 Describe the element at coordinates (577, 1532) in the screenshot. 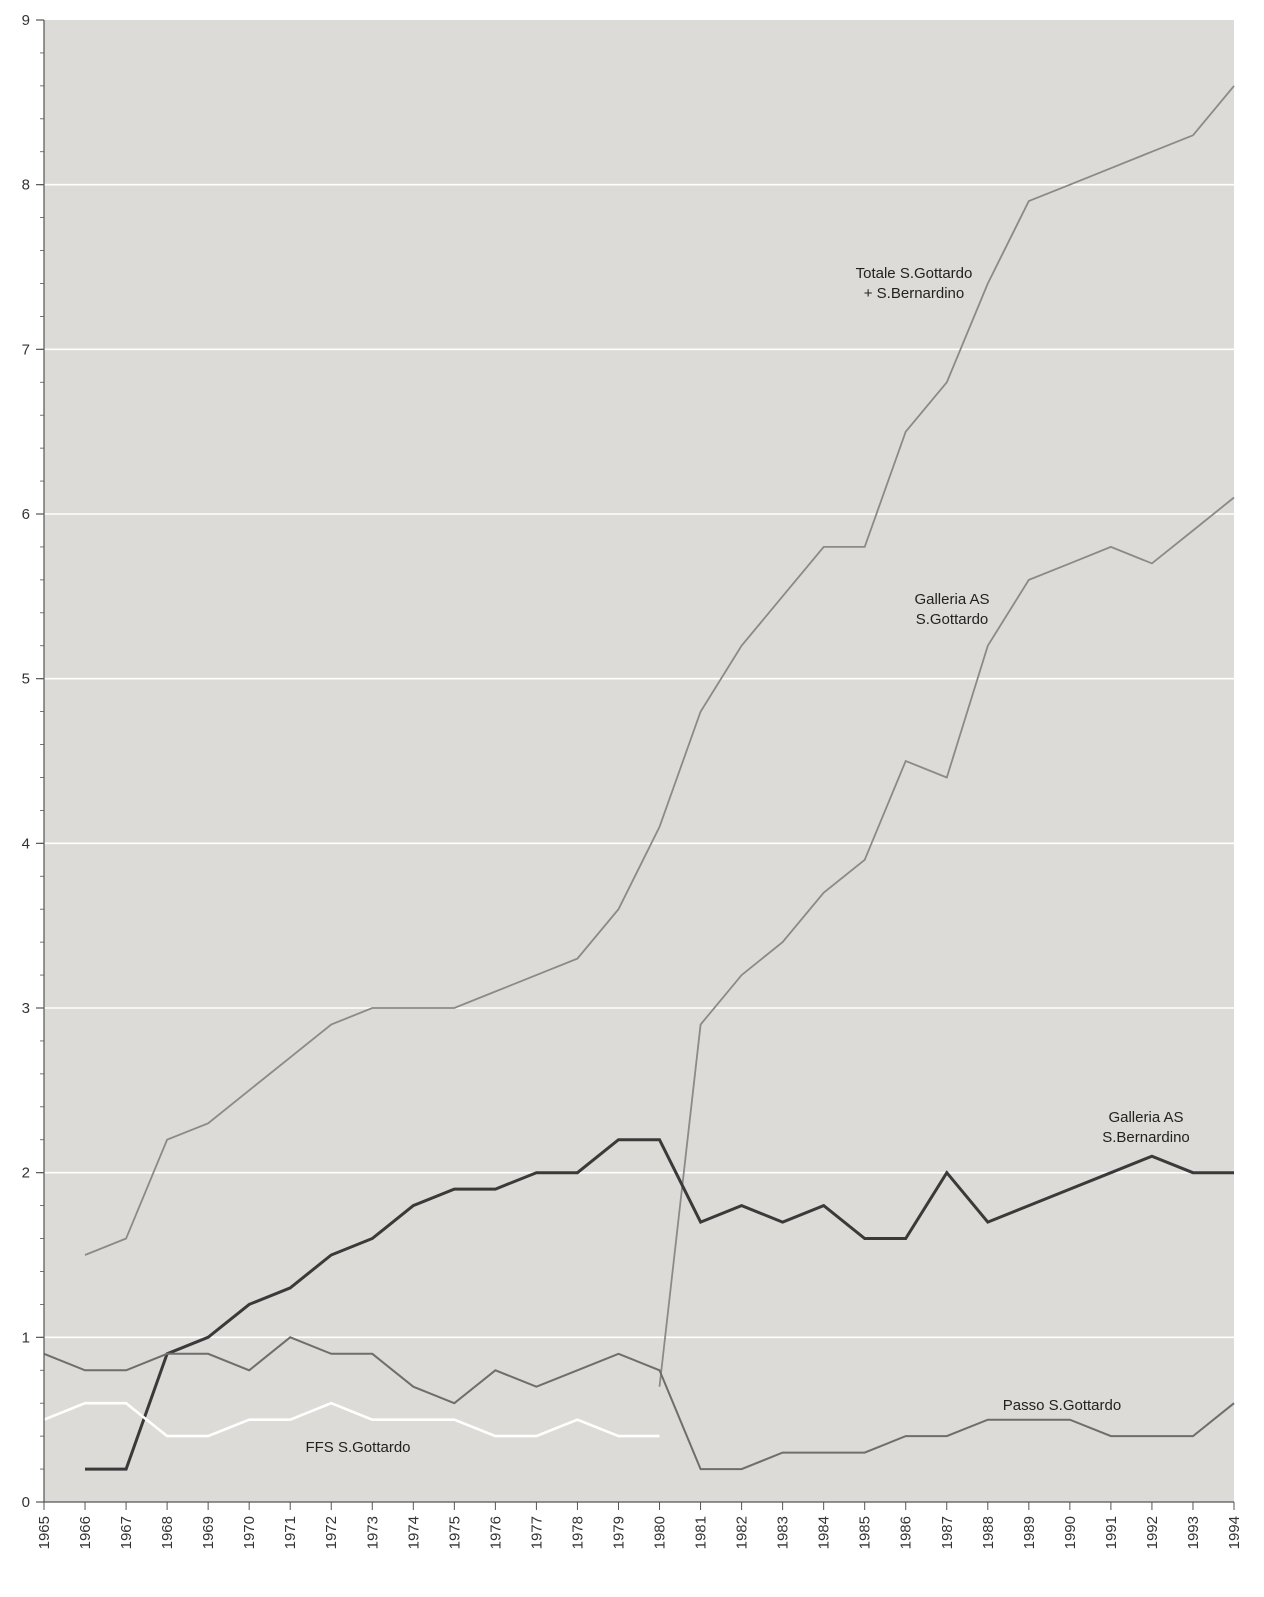

I see `x-tick-label-1978: 1978` at that location.